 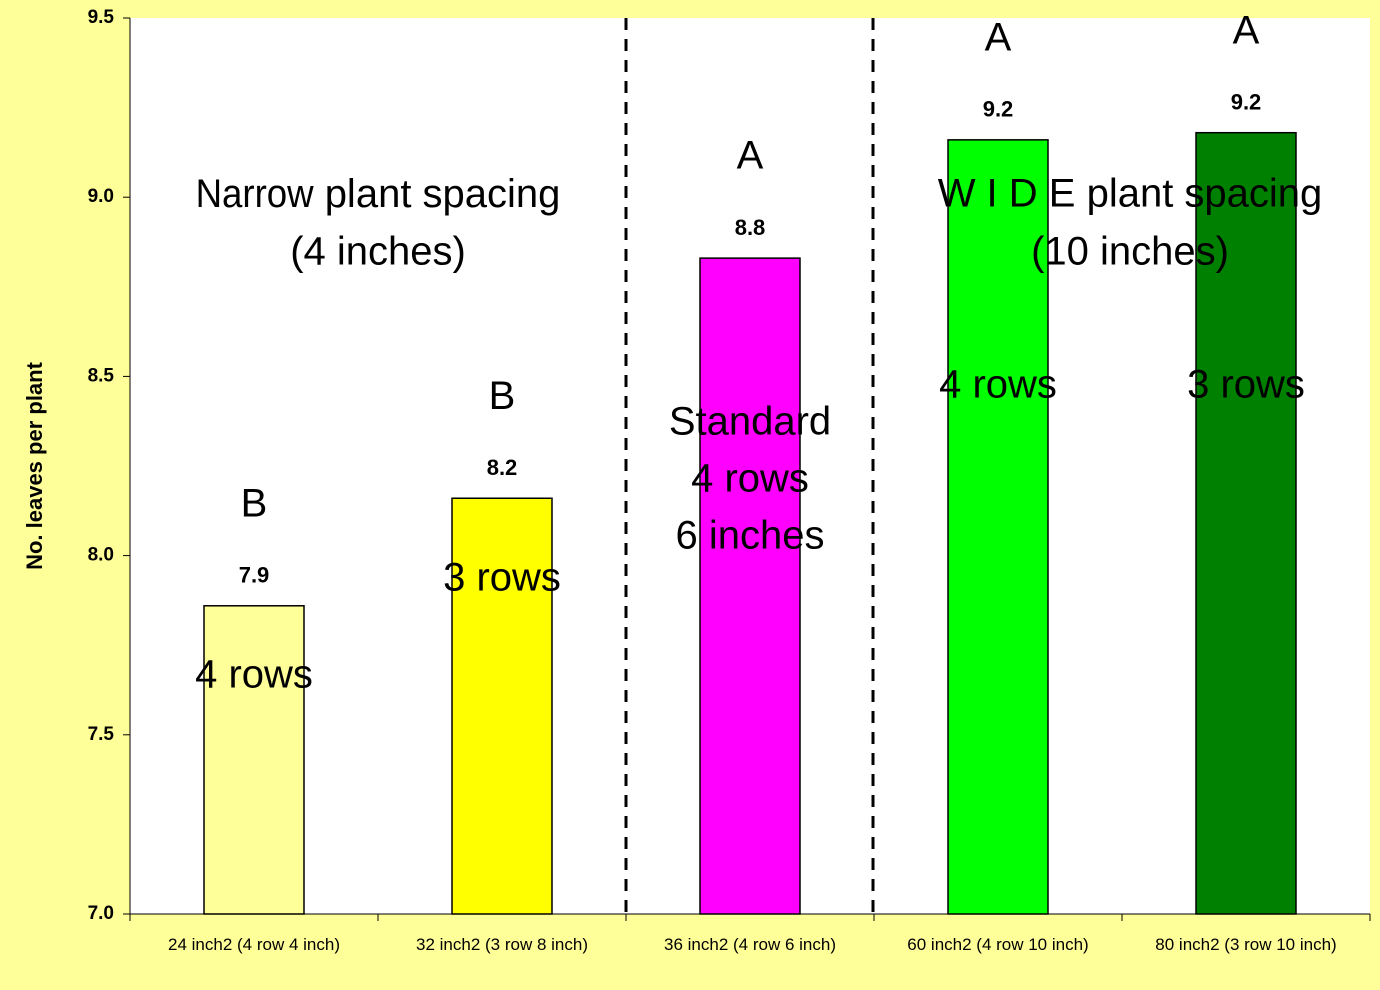 What do you see at coordinates (750, 944) in the screenshot?
I see `x-tick-label: 36 inch2 (4 row 6 inch)` at bounding box center [750, 944].